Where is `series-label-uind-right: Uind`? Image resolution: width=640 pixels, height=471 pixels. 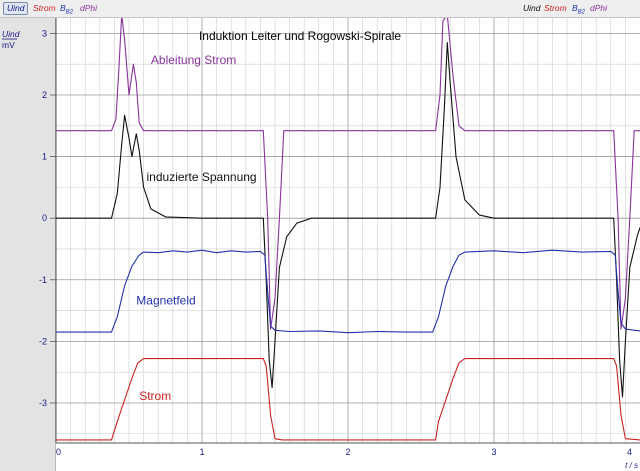
series-label-uind-right: Uind is located at coordinates (532, 8).